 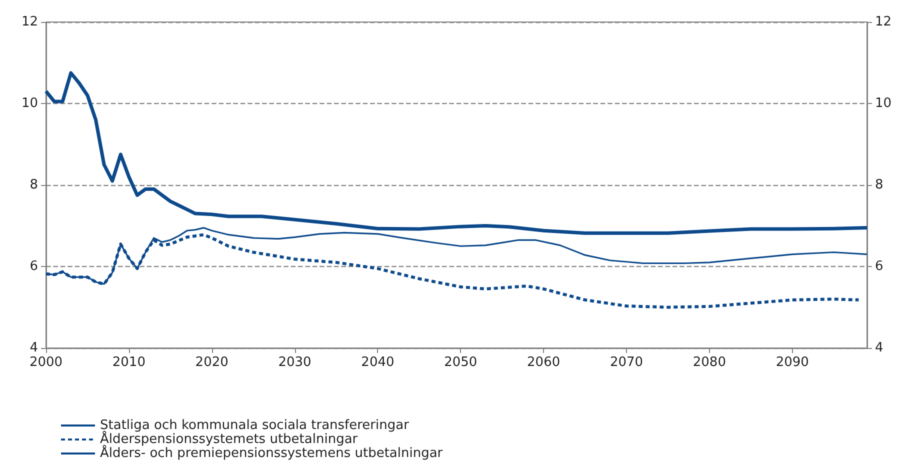 I want to click on x-tick-label: 2050, so click(x=461, y=362).